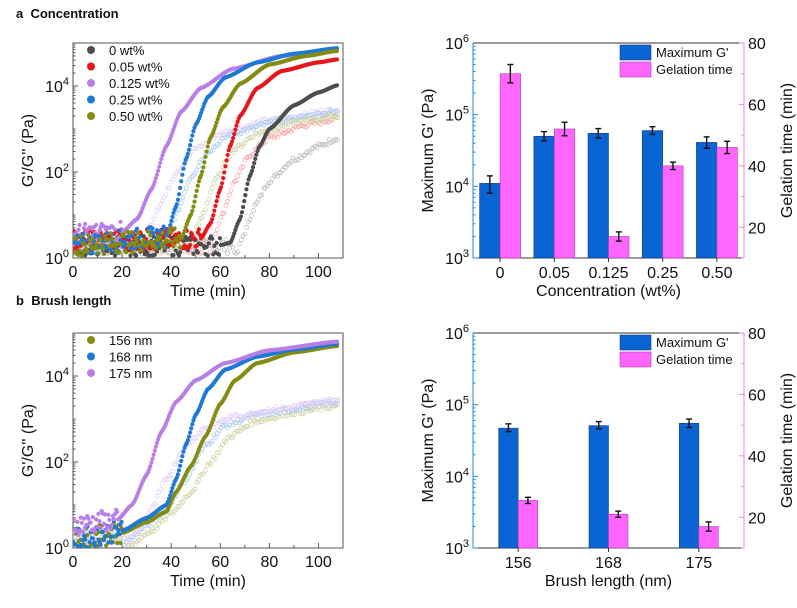 This screenshot has height=608, width=797. What do you see at coordinates (692, 52) in the screenshot?
I see `legend-label: Maximum G'` at bounding box center [692, 52].